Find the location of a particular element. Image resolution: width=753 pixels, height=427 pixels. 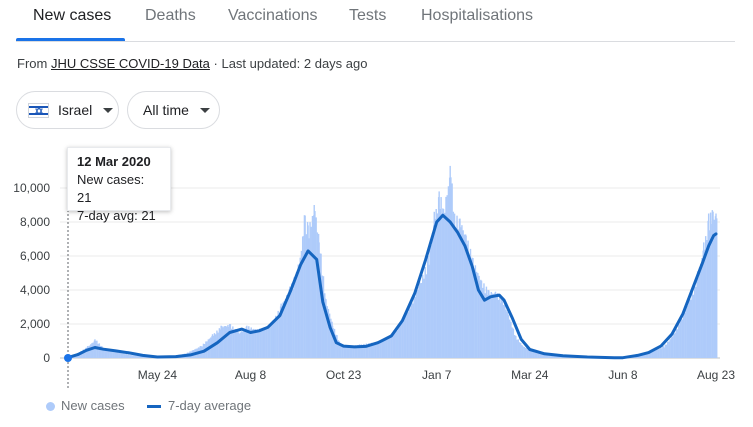

tab-vaccinations: Vaccinations is located at coordinates (273, 15).